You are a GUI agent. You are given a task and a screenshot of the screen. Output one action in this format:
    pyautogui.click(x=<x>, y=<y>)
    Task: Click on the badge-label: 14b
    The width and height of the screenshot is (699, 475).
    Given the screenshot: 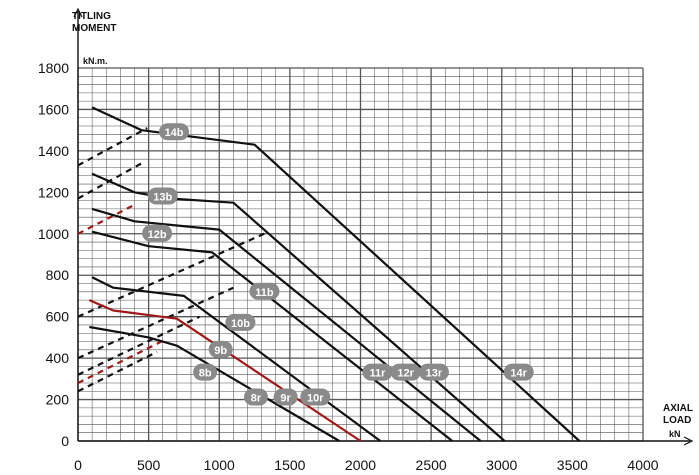 What is the action you would take?
    pyautogui.click(x=174, y=133)
    